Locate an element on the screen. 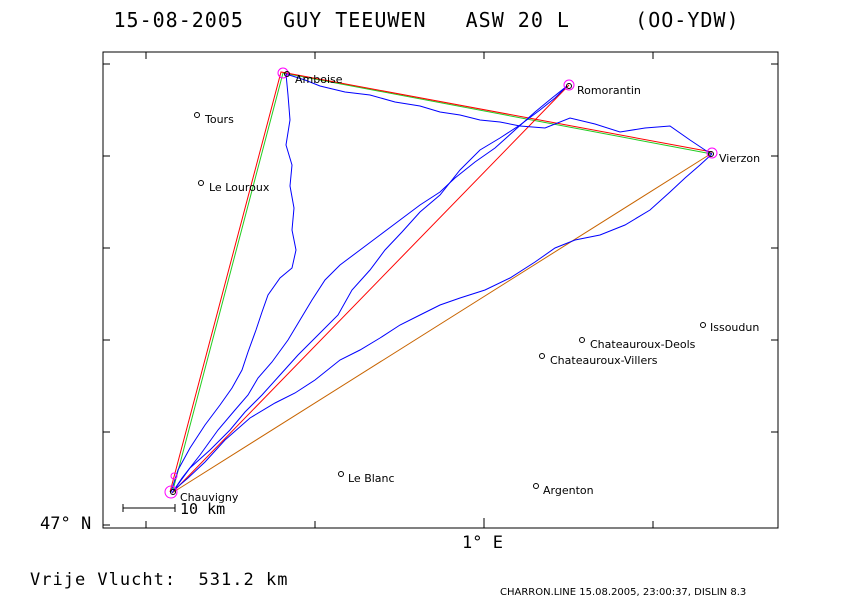 This screenshot has width=853, height=603. place-marker-amboise is located at coordinates (287, 74).